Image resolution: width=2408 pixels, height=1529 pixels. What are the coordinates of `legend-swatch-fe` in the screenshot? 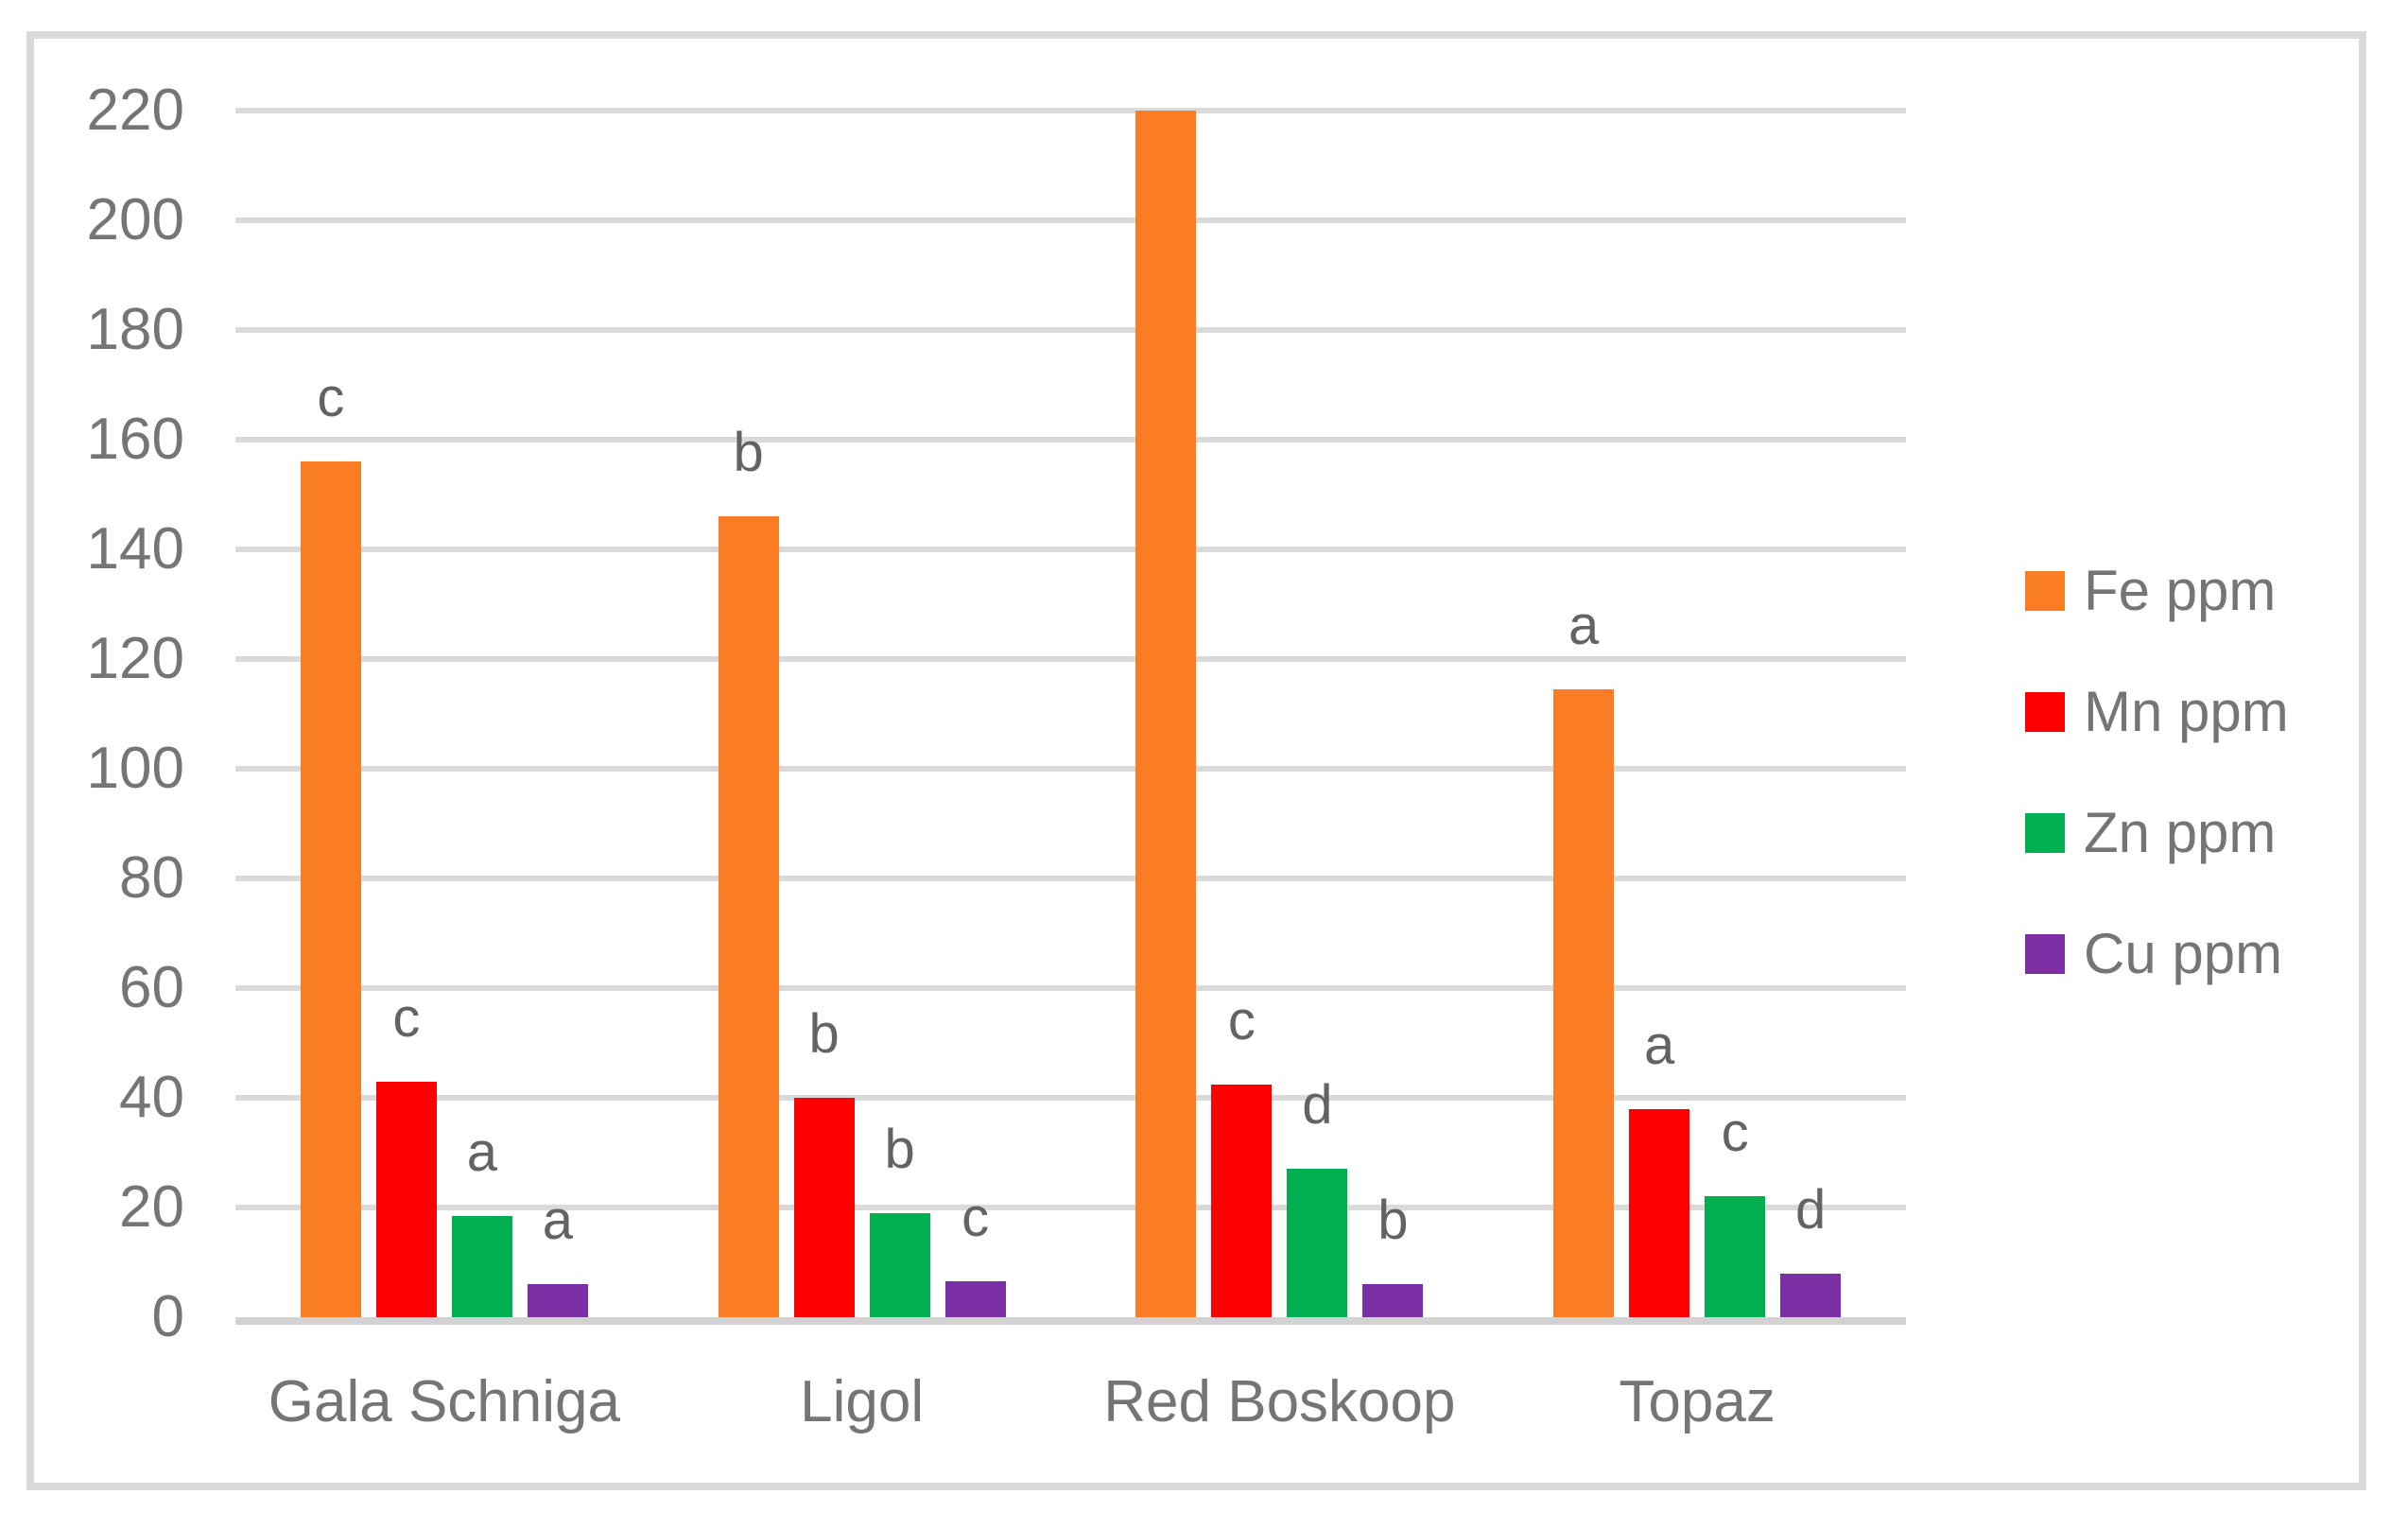 It's located at (2045, 591).